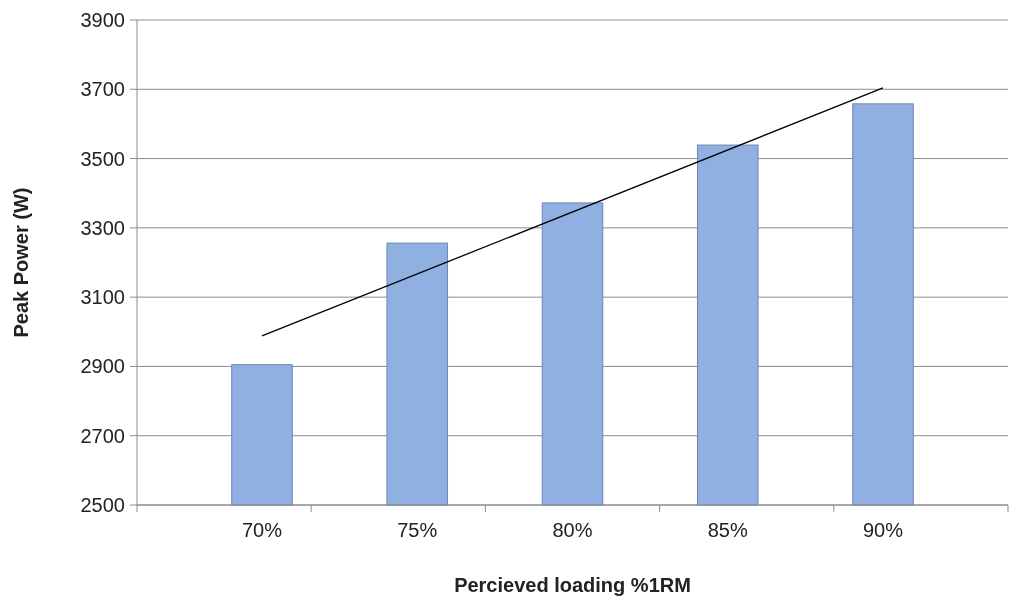  Describe the element at coordinates (102, 20) in the screenshot. I see `y-tick-label: 3900` at that location.